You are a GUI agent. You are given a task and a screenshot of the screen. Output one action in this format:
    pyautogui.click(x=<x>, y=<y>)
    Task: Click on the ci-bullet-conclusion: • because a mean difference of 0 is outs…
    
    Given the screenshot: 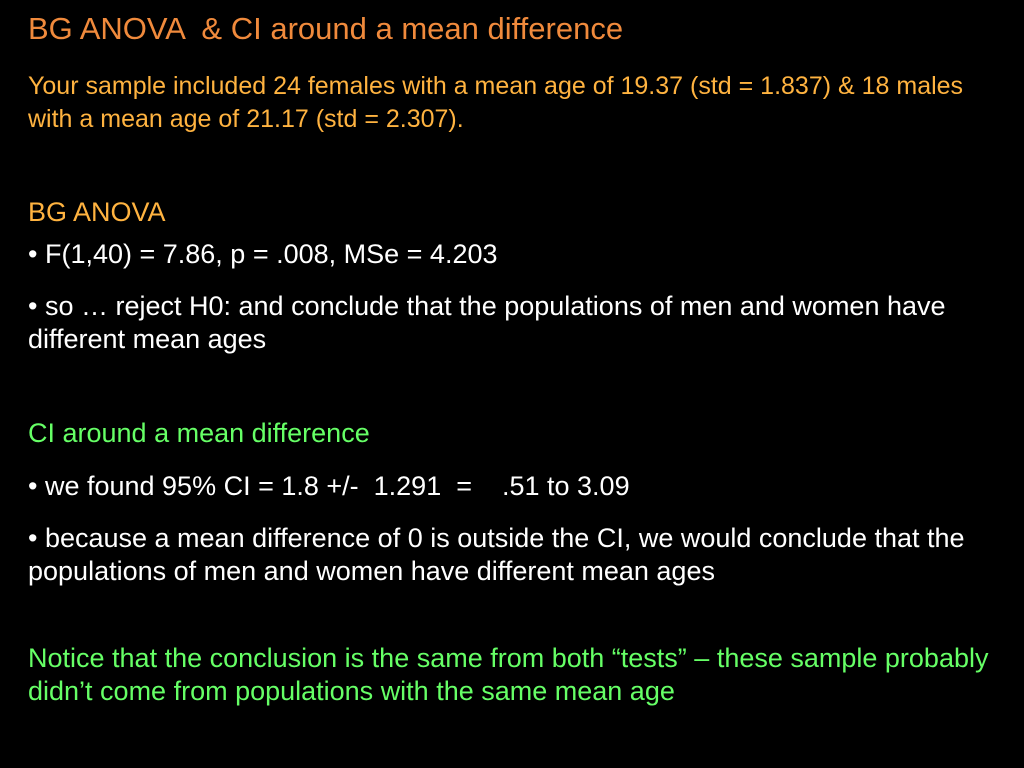 What is the action you would take?
    pyautogui.click(x=500, y=554)
    